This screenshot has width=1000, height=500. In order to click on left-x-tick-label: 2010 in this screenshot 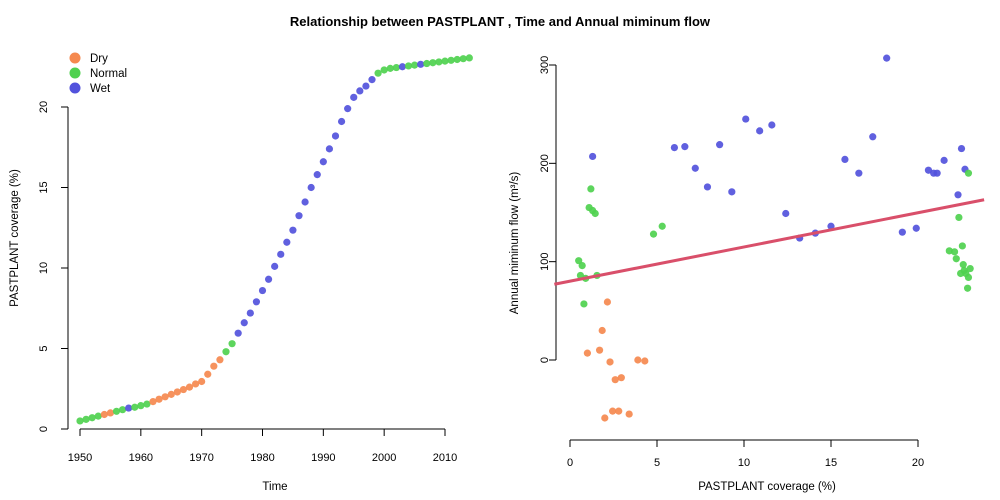, I will do `click(445, 458)`.